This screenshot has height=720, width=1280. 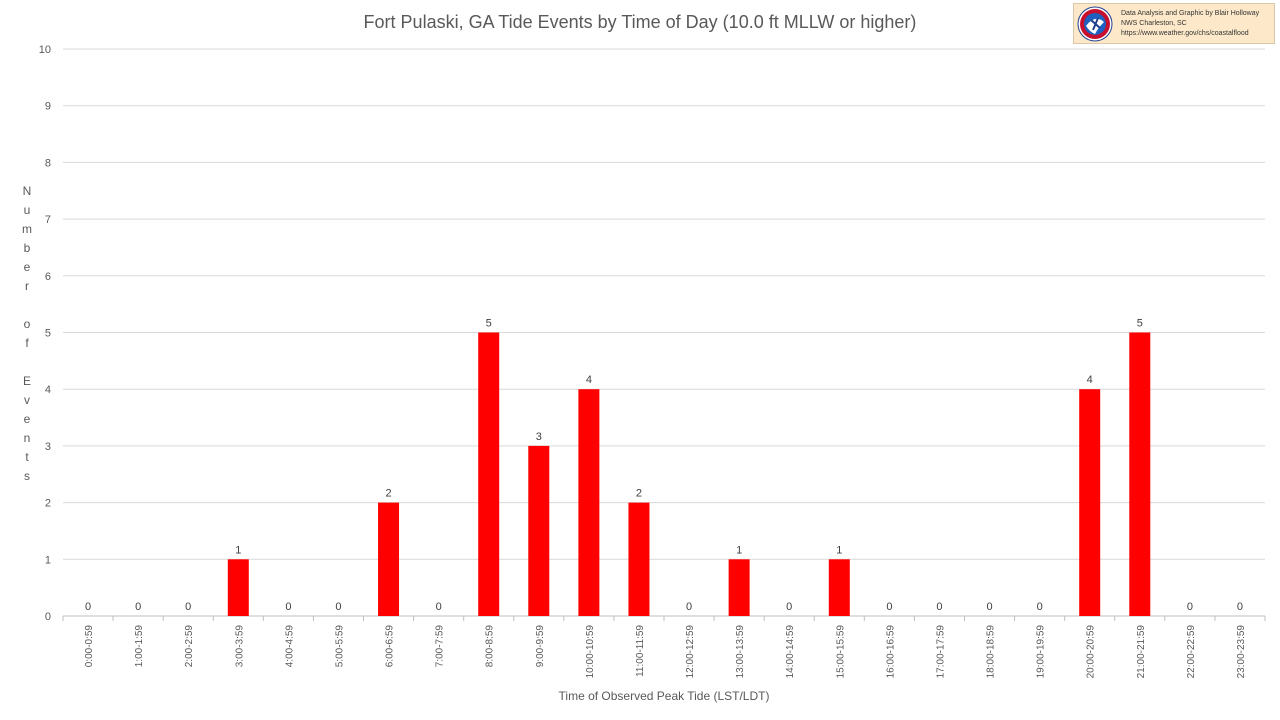 I want to click on x-tick-label: 11:00-11:59, so click(x=640, y=651).